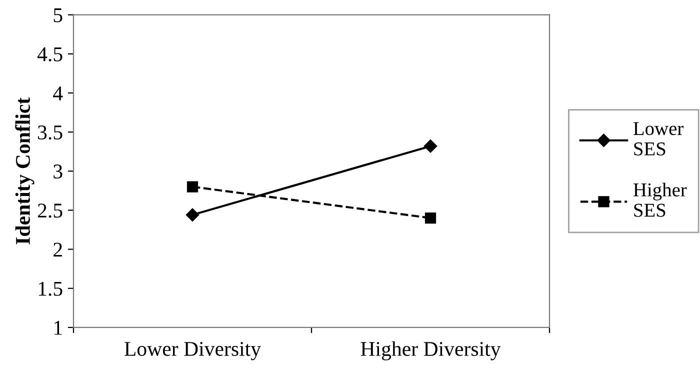 The width and height of the screenshot is (700, 370). What do you see at coordinates (49, 54) in the screenshot?
I see `y-tick-label: 4.5` at bounding box center [49, 54].